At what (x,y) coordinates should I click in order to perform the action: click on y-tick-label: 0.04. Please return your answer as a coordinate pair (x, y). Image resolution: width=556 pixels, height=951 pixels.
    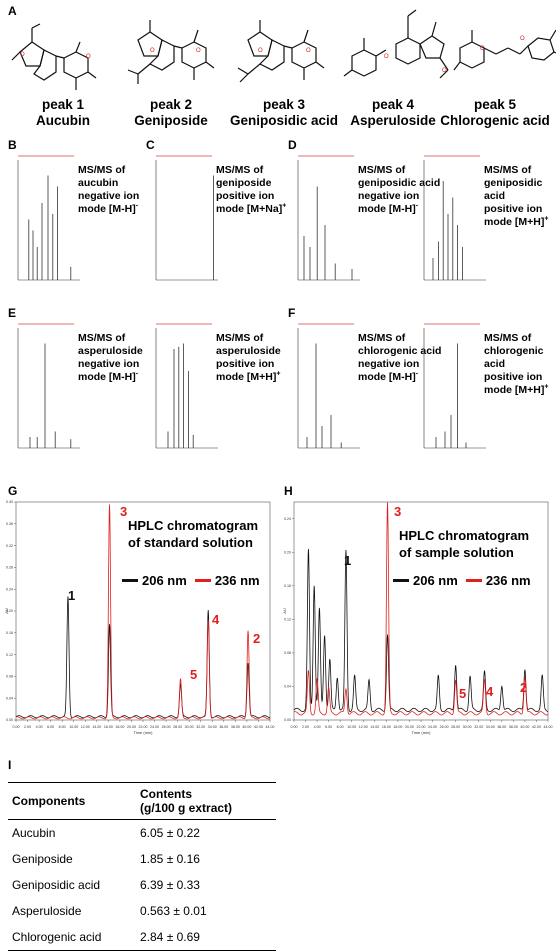
    Looking at the image, I should click on (9, 698).